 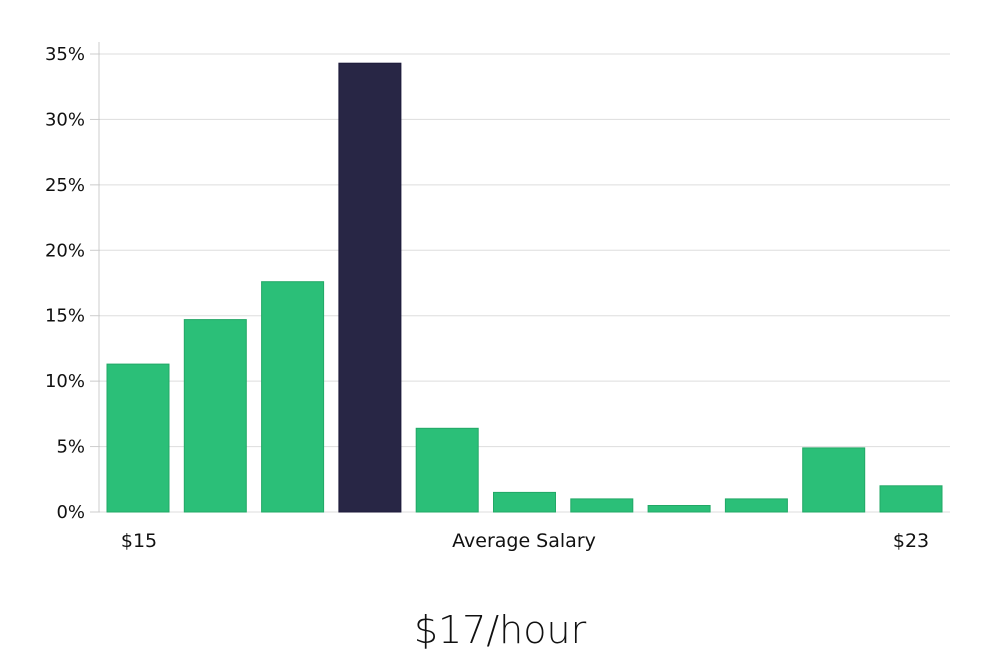 I want to click on y-tick-label: 0%, so click(x=70, y=512).